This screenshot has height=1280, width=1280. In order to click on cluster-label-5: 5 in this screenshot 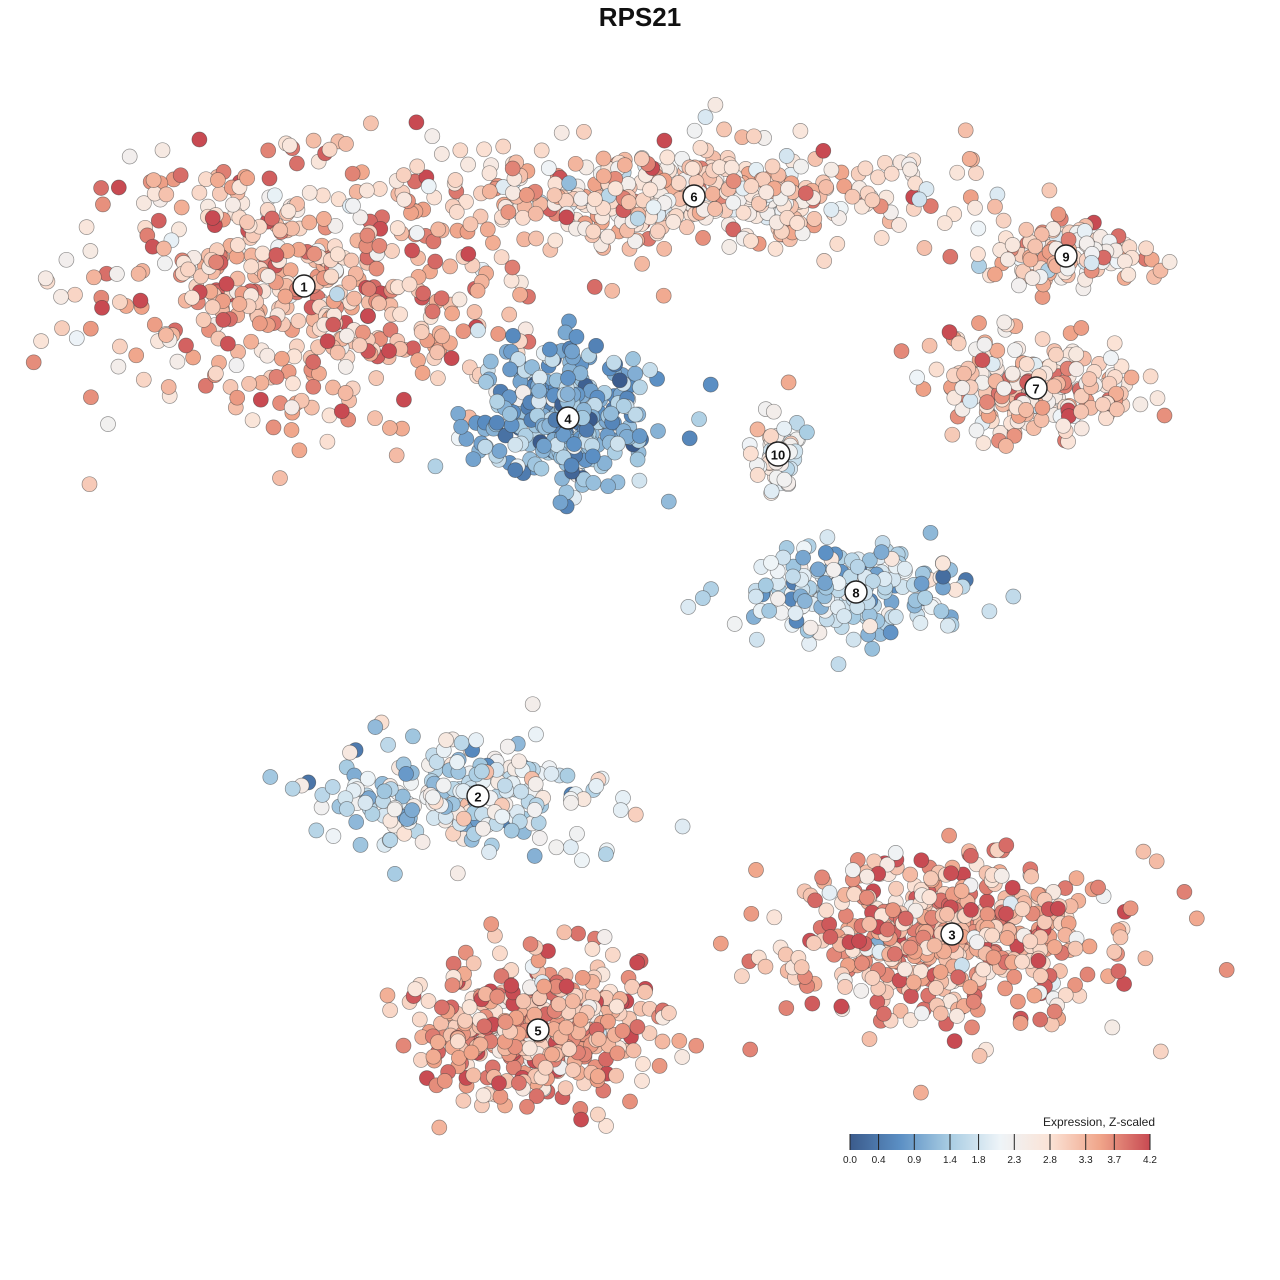, I will do `click(538, 1030)`.